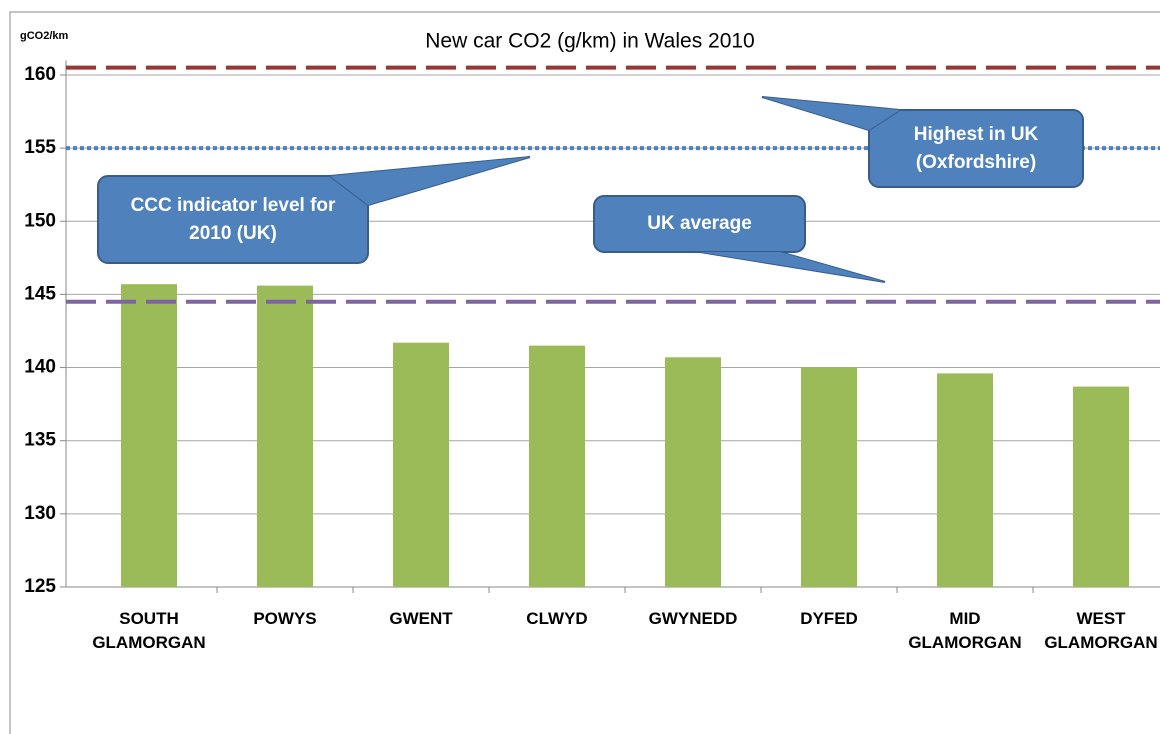 The width and height of the screenshot is (1160, 734). Describe the element at coordinates (40, 220) in the screenshot. I see `y-tick-label: 150` at that location.